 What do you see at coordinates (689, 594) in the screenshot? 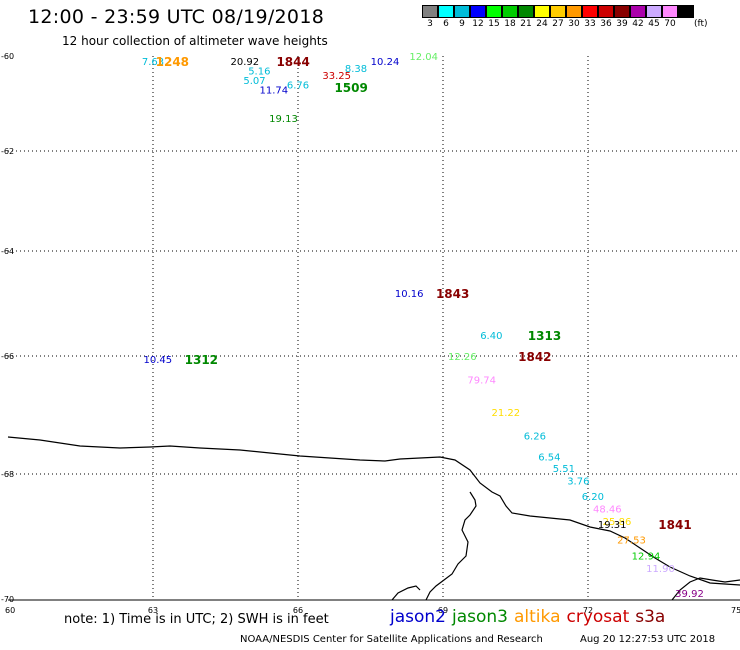
I see `wave-height-label: 39.92` at bounding box center [689, 594].